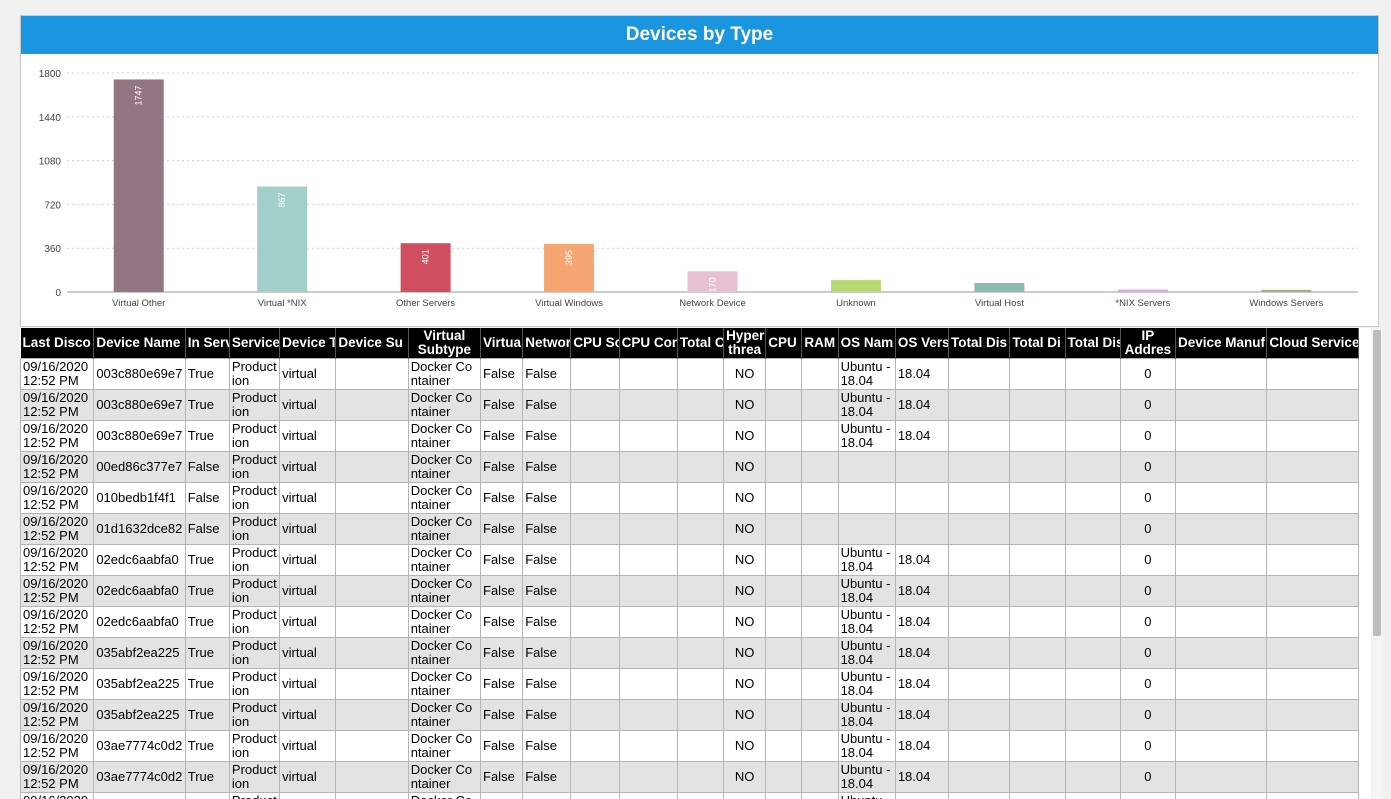 This screenshot has height=799, width=1391. I want to click on column-header-os-version-16: OS Vers, so click(922, 343).